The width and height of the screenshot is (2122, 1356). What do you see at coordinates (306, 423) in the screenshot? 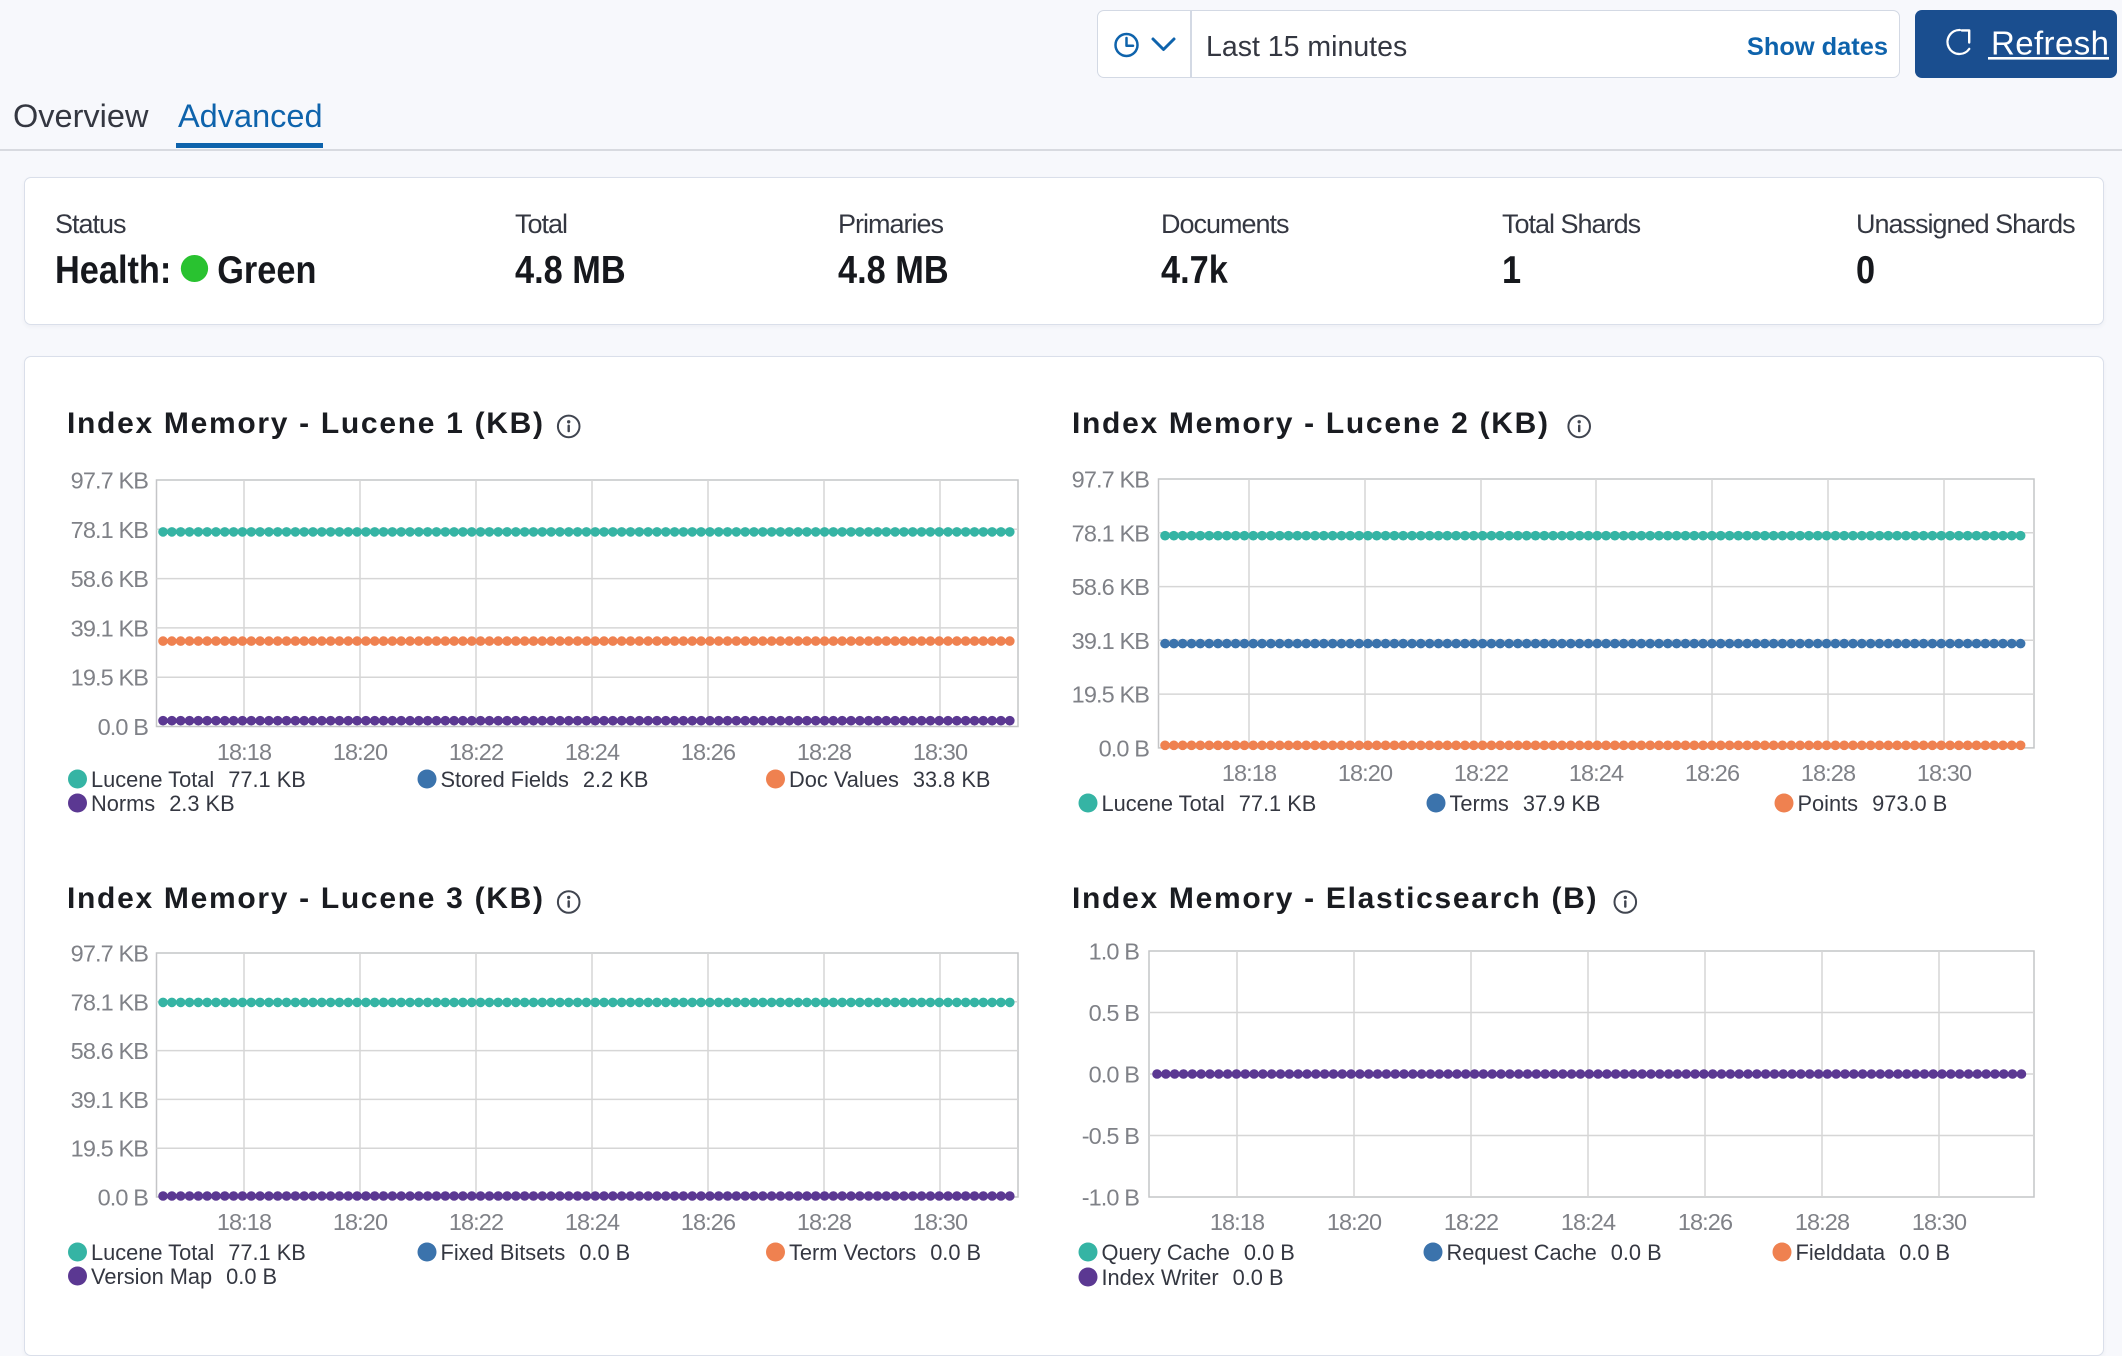
I see `svg-text: Index Memory - Lucene 1 (KB)` at bounding box center [306, 423].